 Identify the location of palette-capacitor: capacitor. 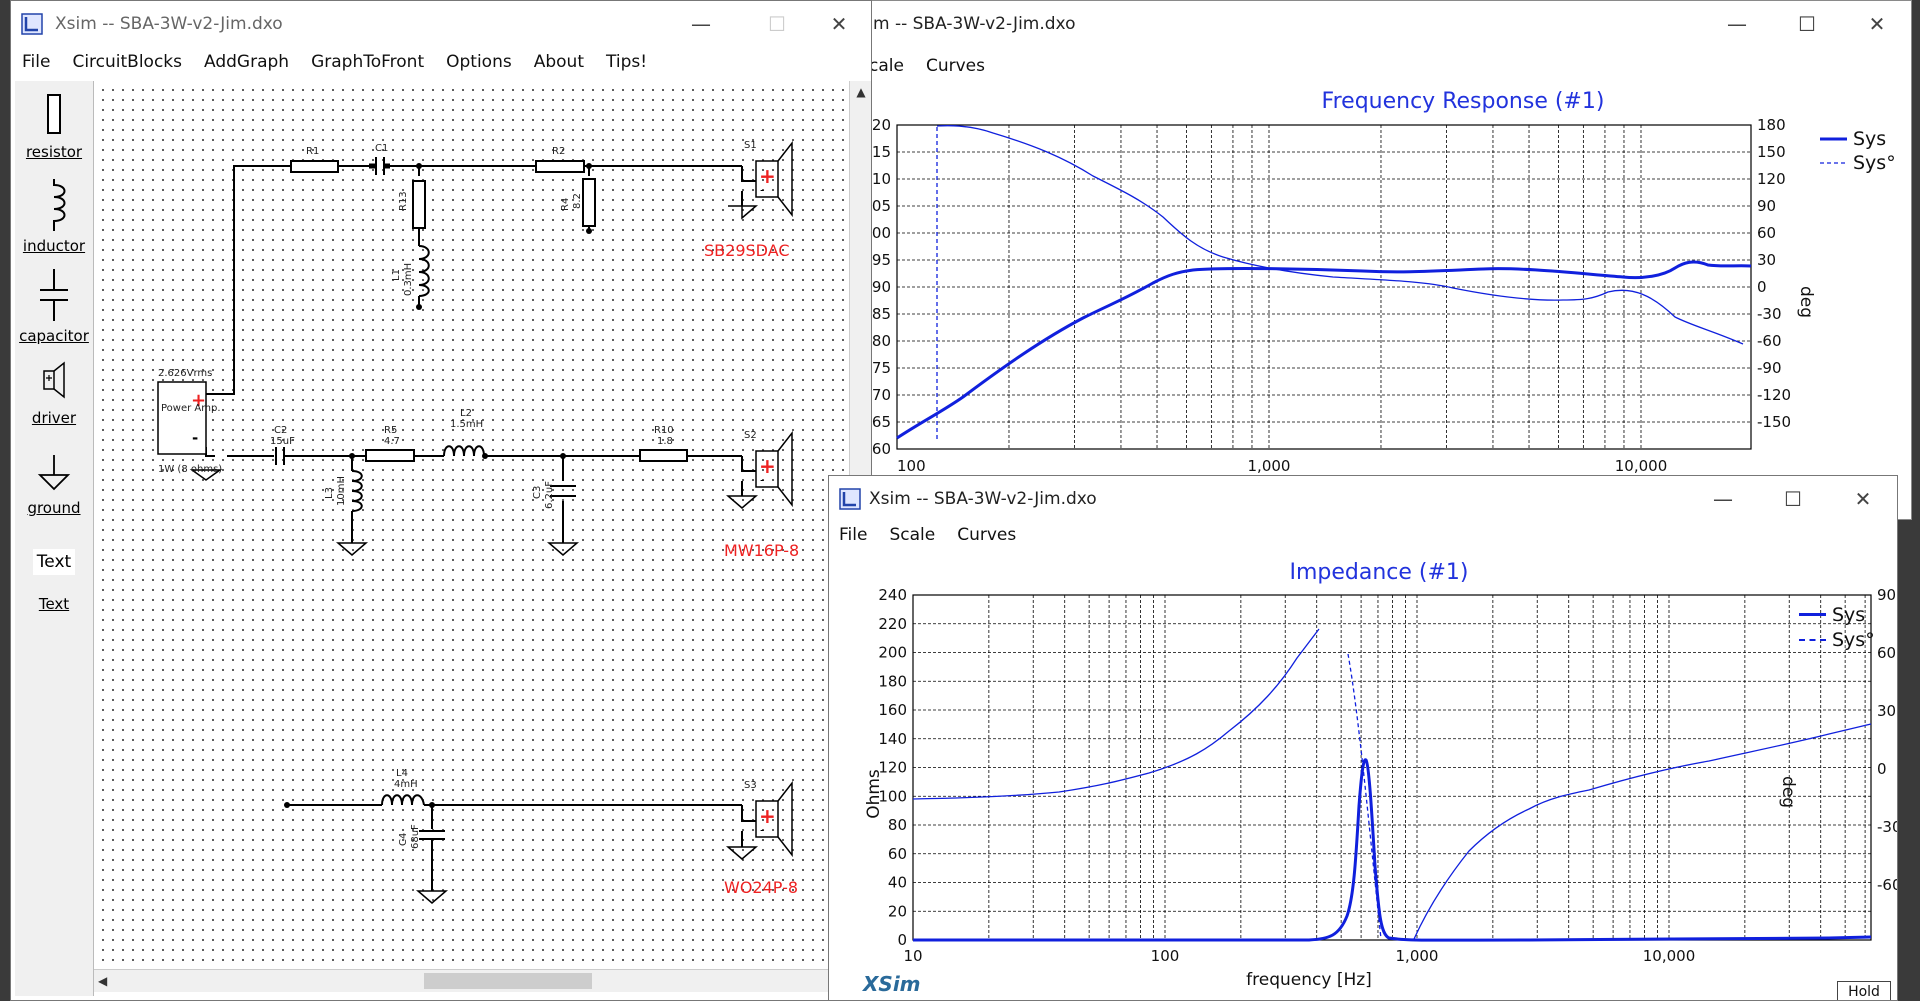
(54, 306).